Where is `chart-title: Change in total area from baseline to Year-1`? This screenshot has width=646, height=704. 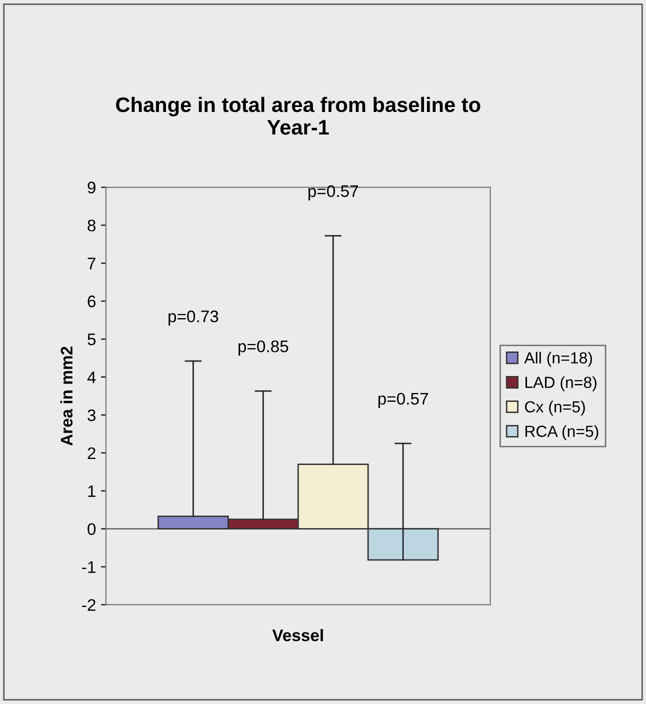 chart-title: Change in total area from baseline to Year-1 is located at coordinates (298, 115).